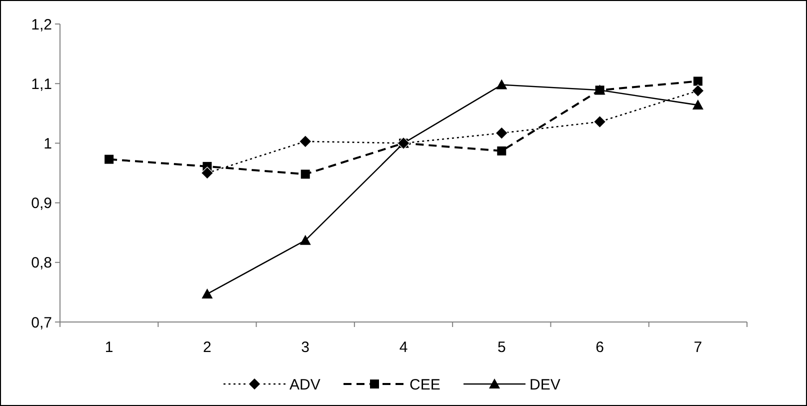  I want to click on x-tick-label: 6, so click(600, 347).